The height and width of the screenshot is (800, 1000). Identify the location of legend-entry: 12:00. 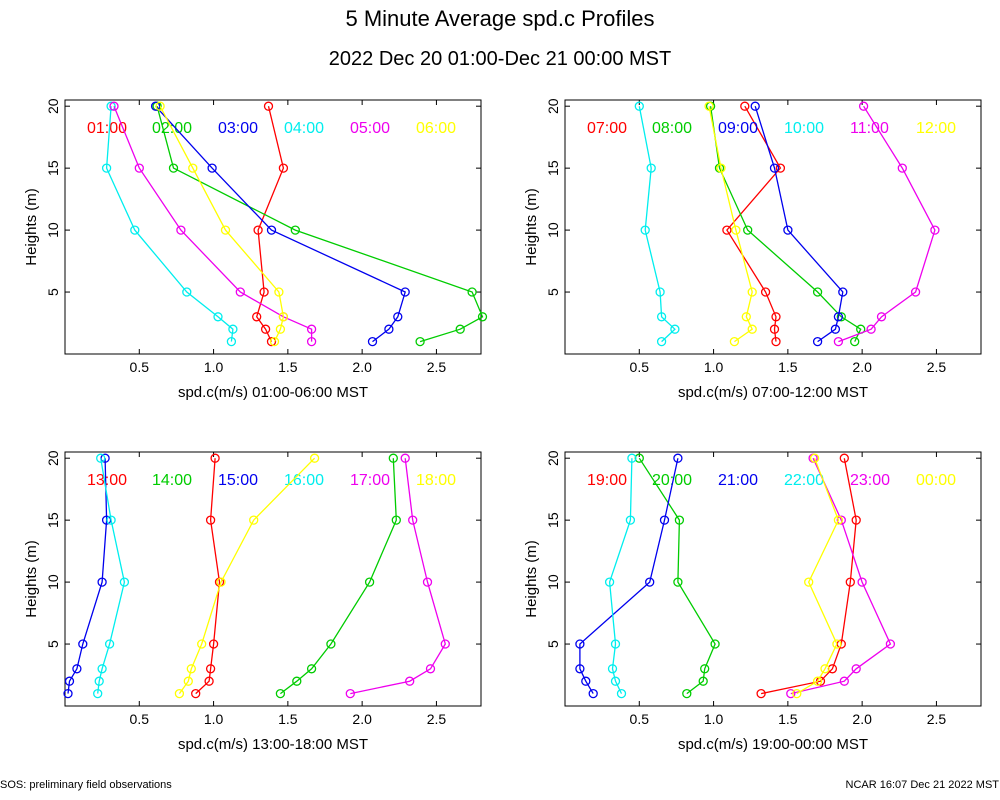
(936, 128).